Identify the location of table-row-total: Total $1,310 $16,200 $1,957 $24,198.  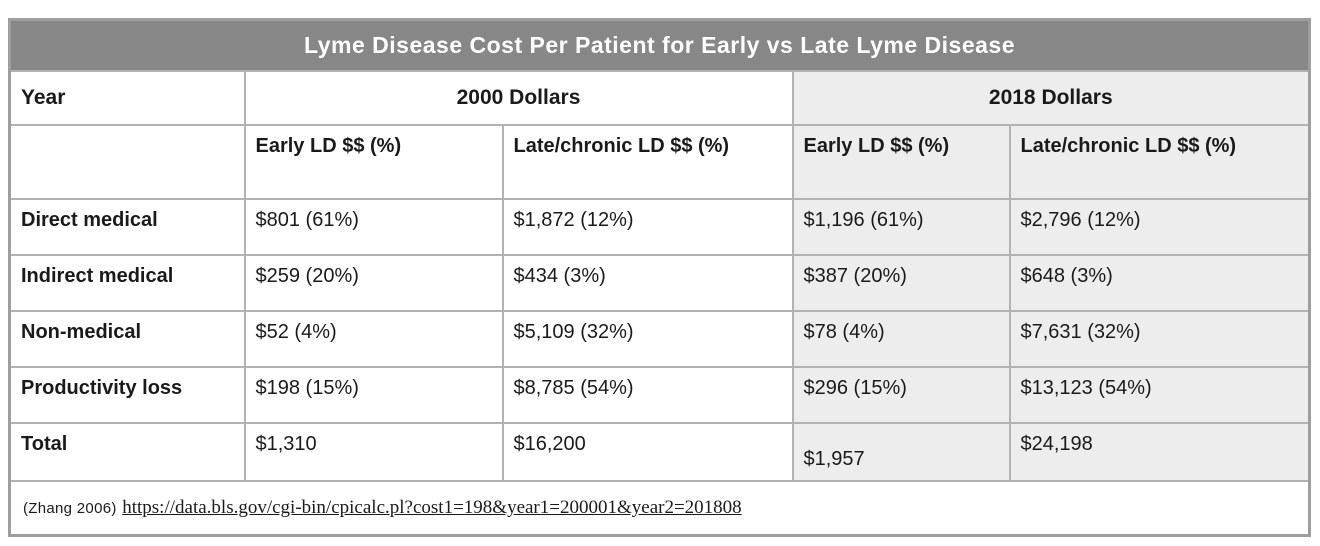
(659, 452).